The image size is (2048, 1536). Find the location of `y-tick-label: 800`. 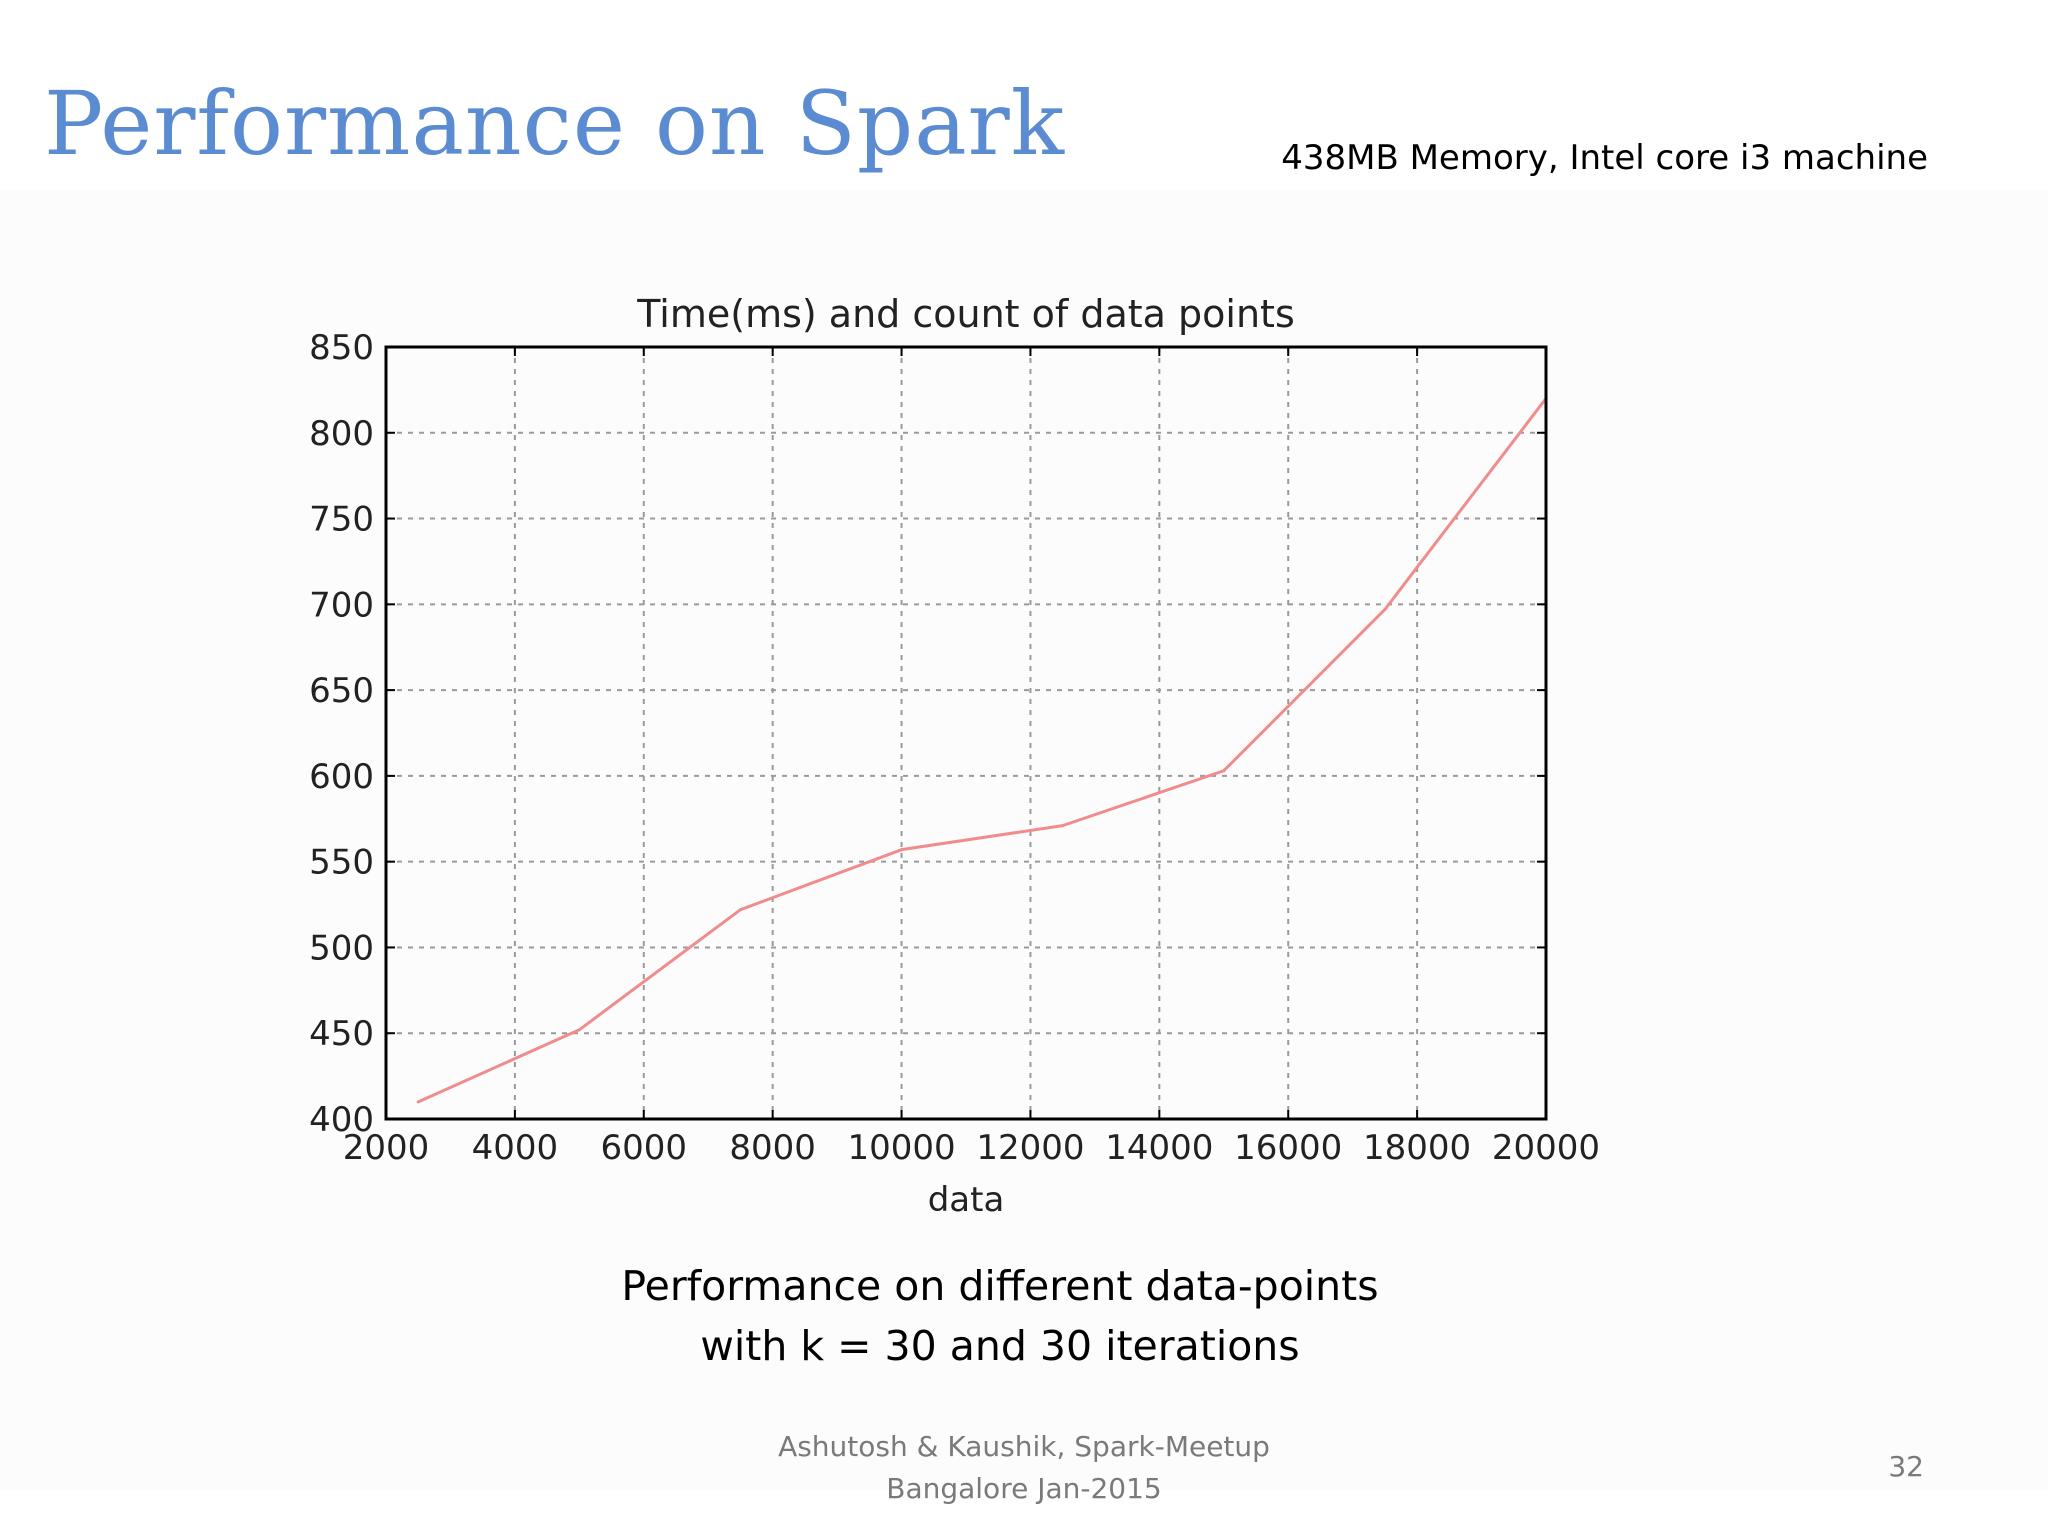

y-tick-label: 800 is located at coordinates (341, 434).